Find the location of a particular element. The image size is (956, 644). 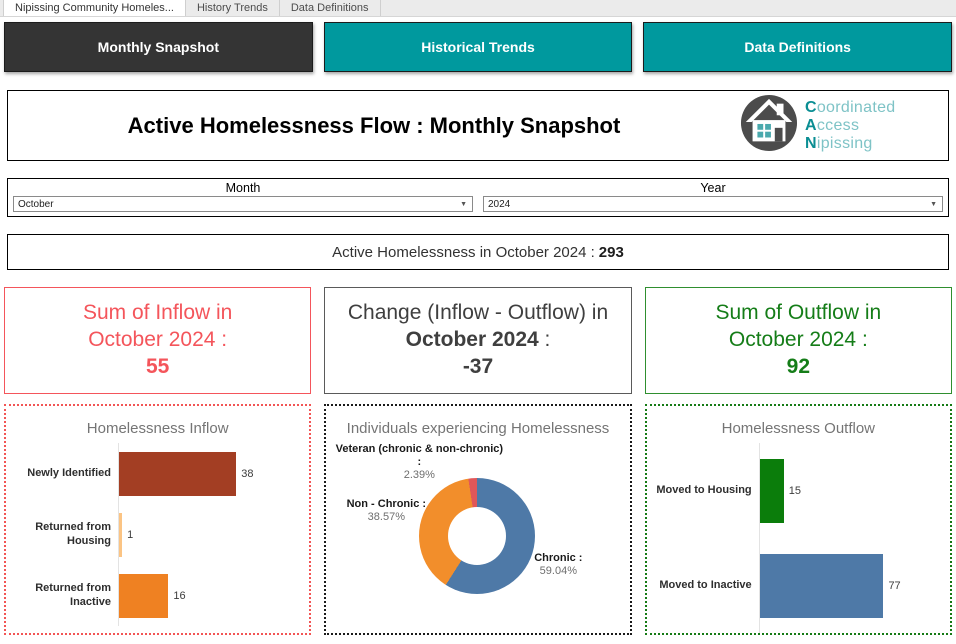

bar-value-label: 38 is located at coordinates (247, 473).